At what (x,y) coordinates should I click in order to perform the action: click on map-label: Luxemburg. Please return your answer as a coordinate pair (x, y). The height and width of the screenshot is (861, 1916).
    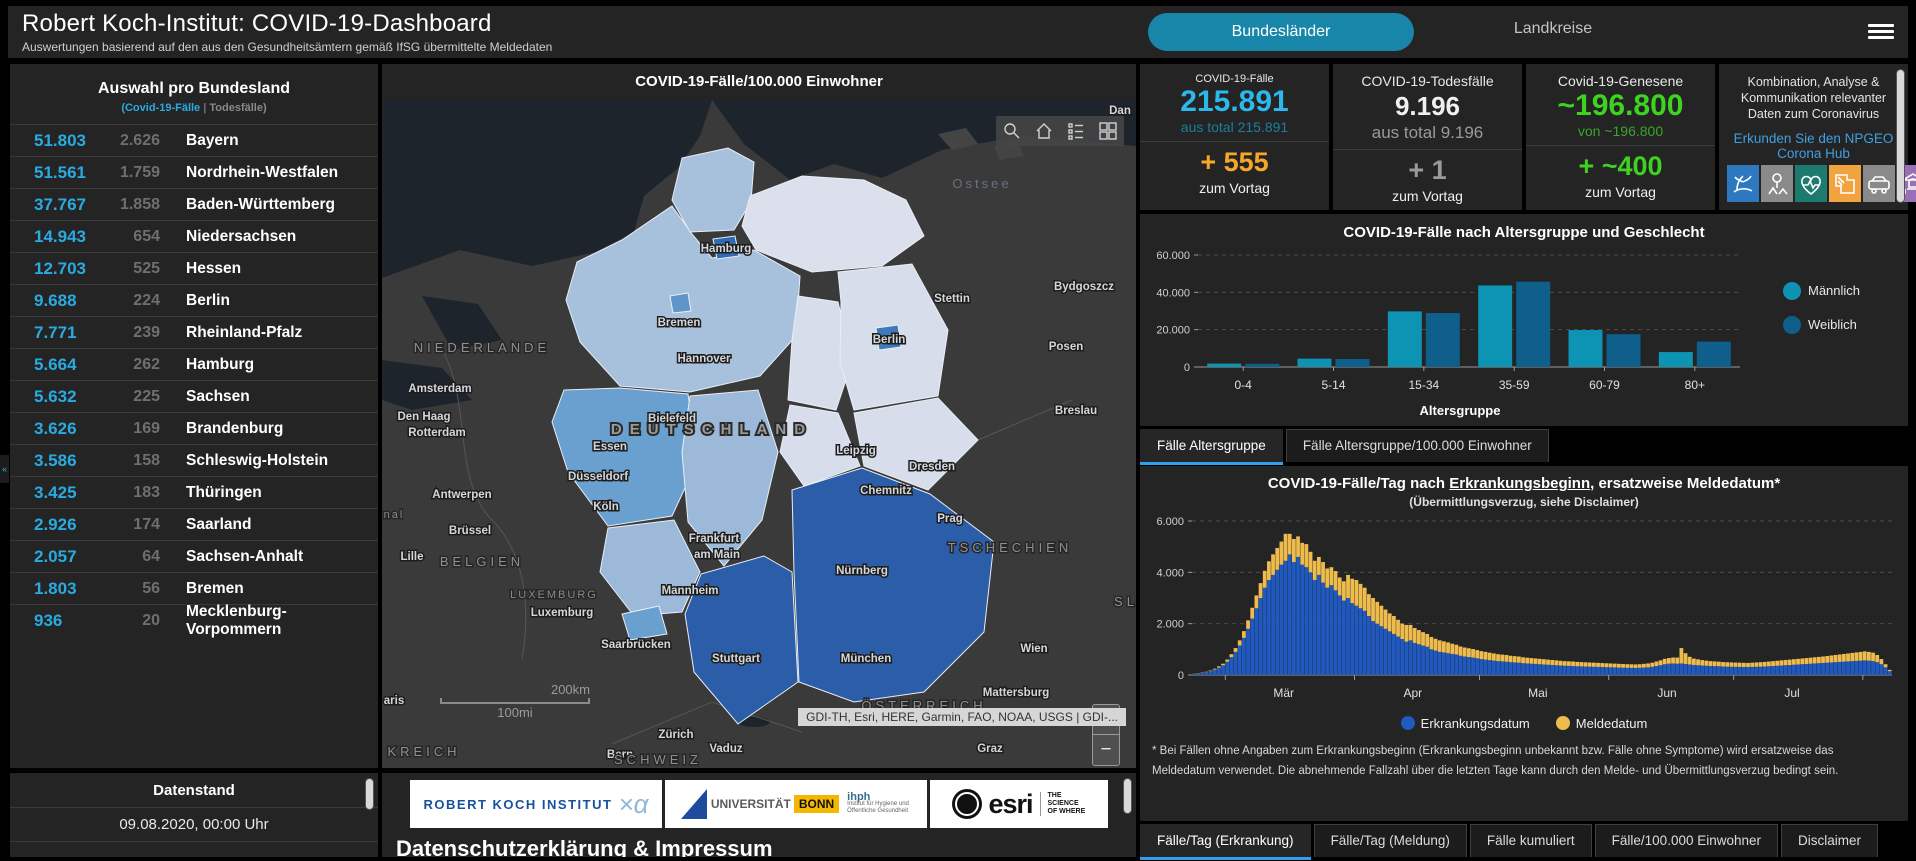
    Looking at the image, I should click on (562, 613).